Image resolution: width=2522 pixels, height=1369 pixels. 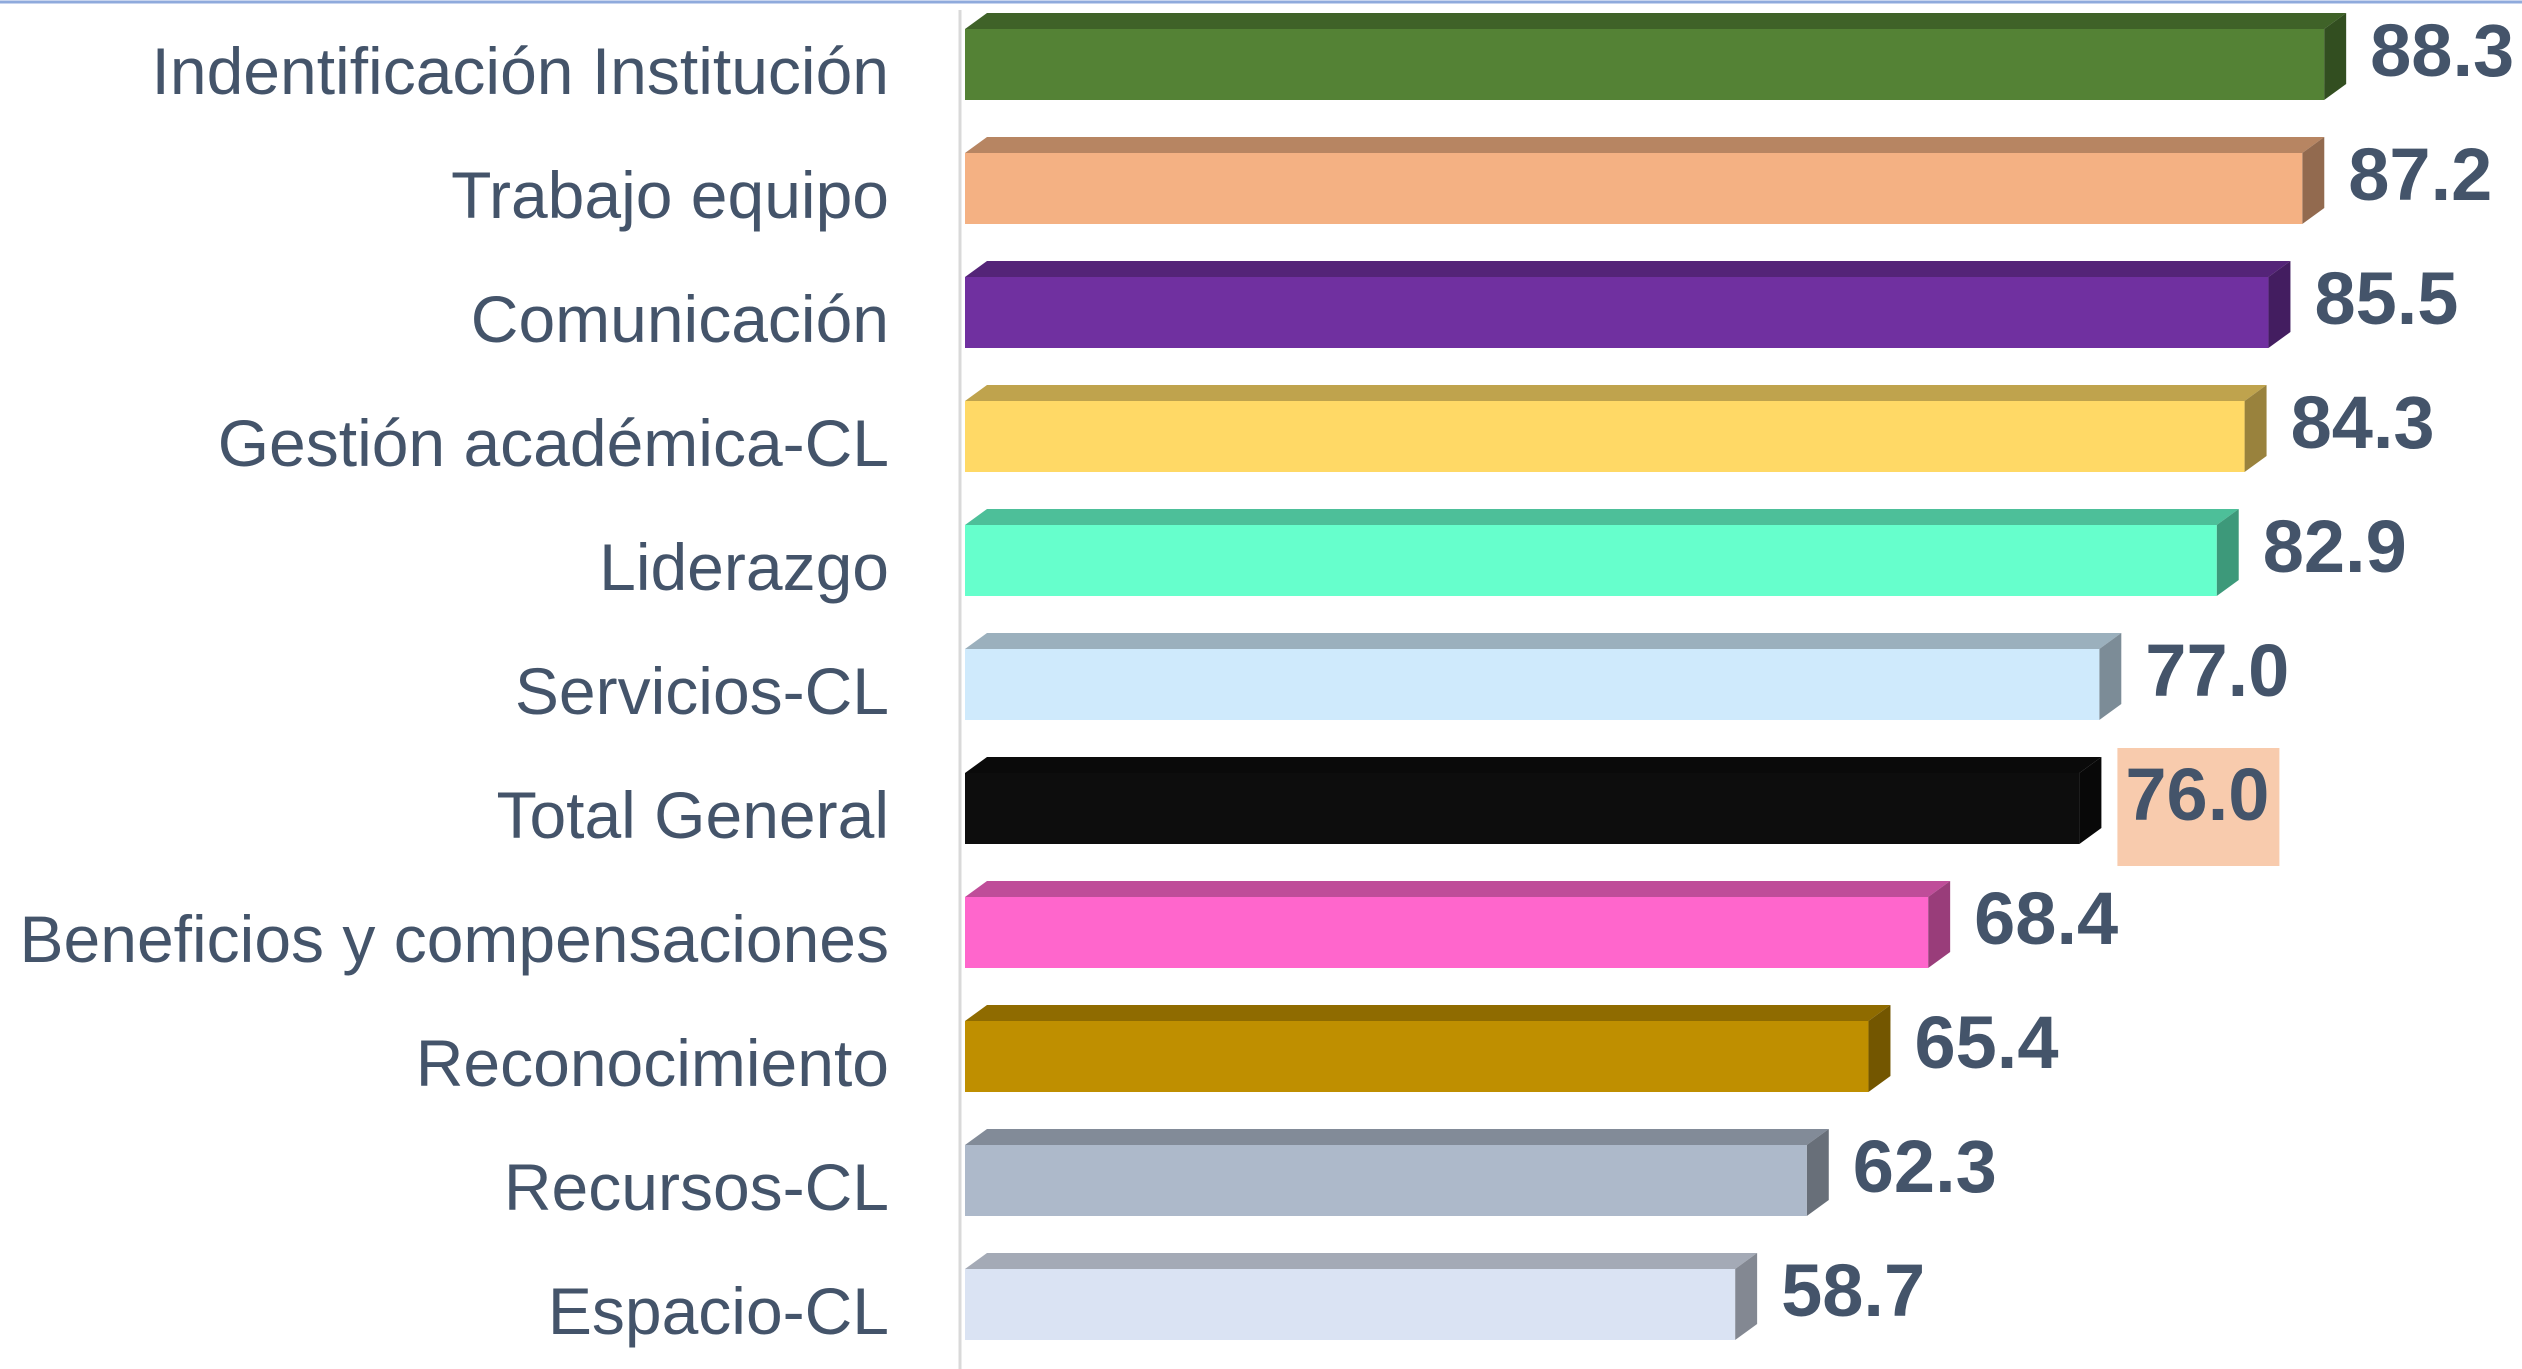 I want to click on category-label: Reconocimiento, so click(x=652, y=1063).